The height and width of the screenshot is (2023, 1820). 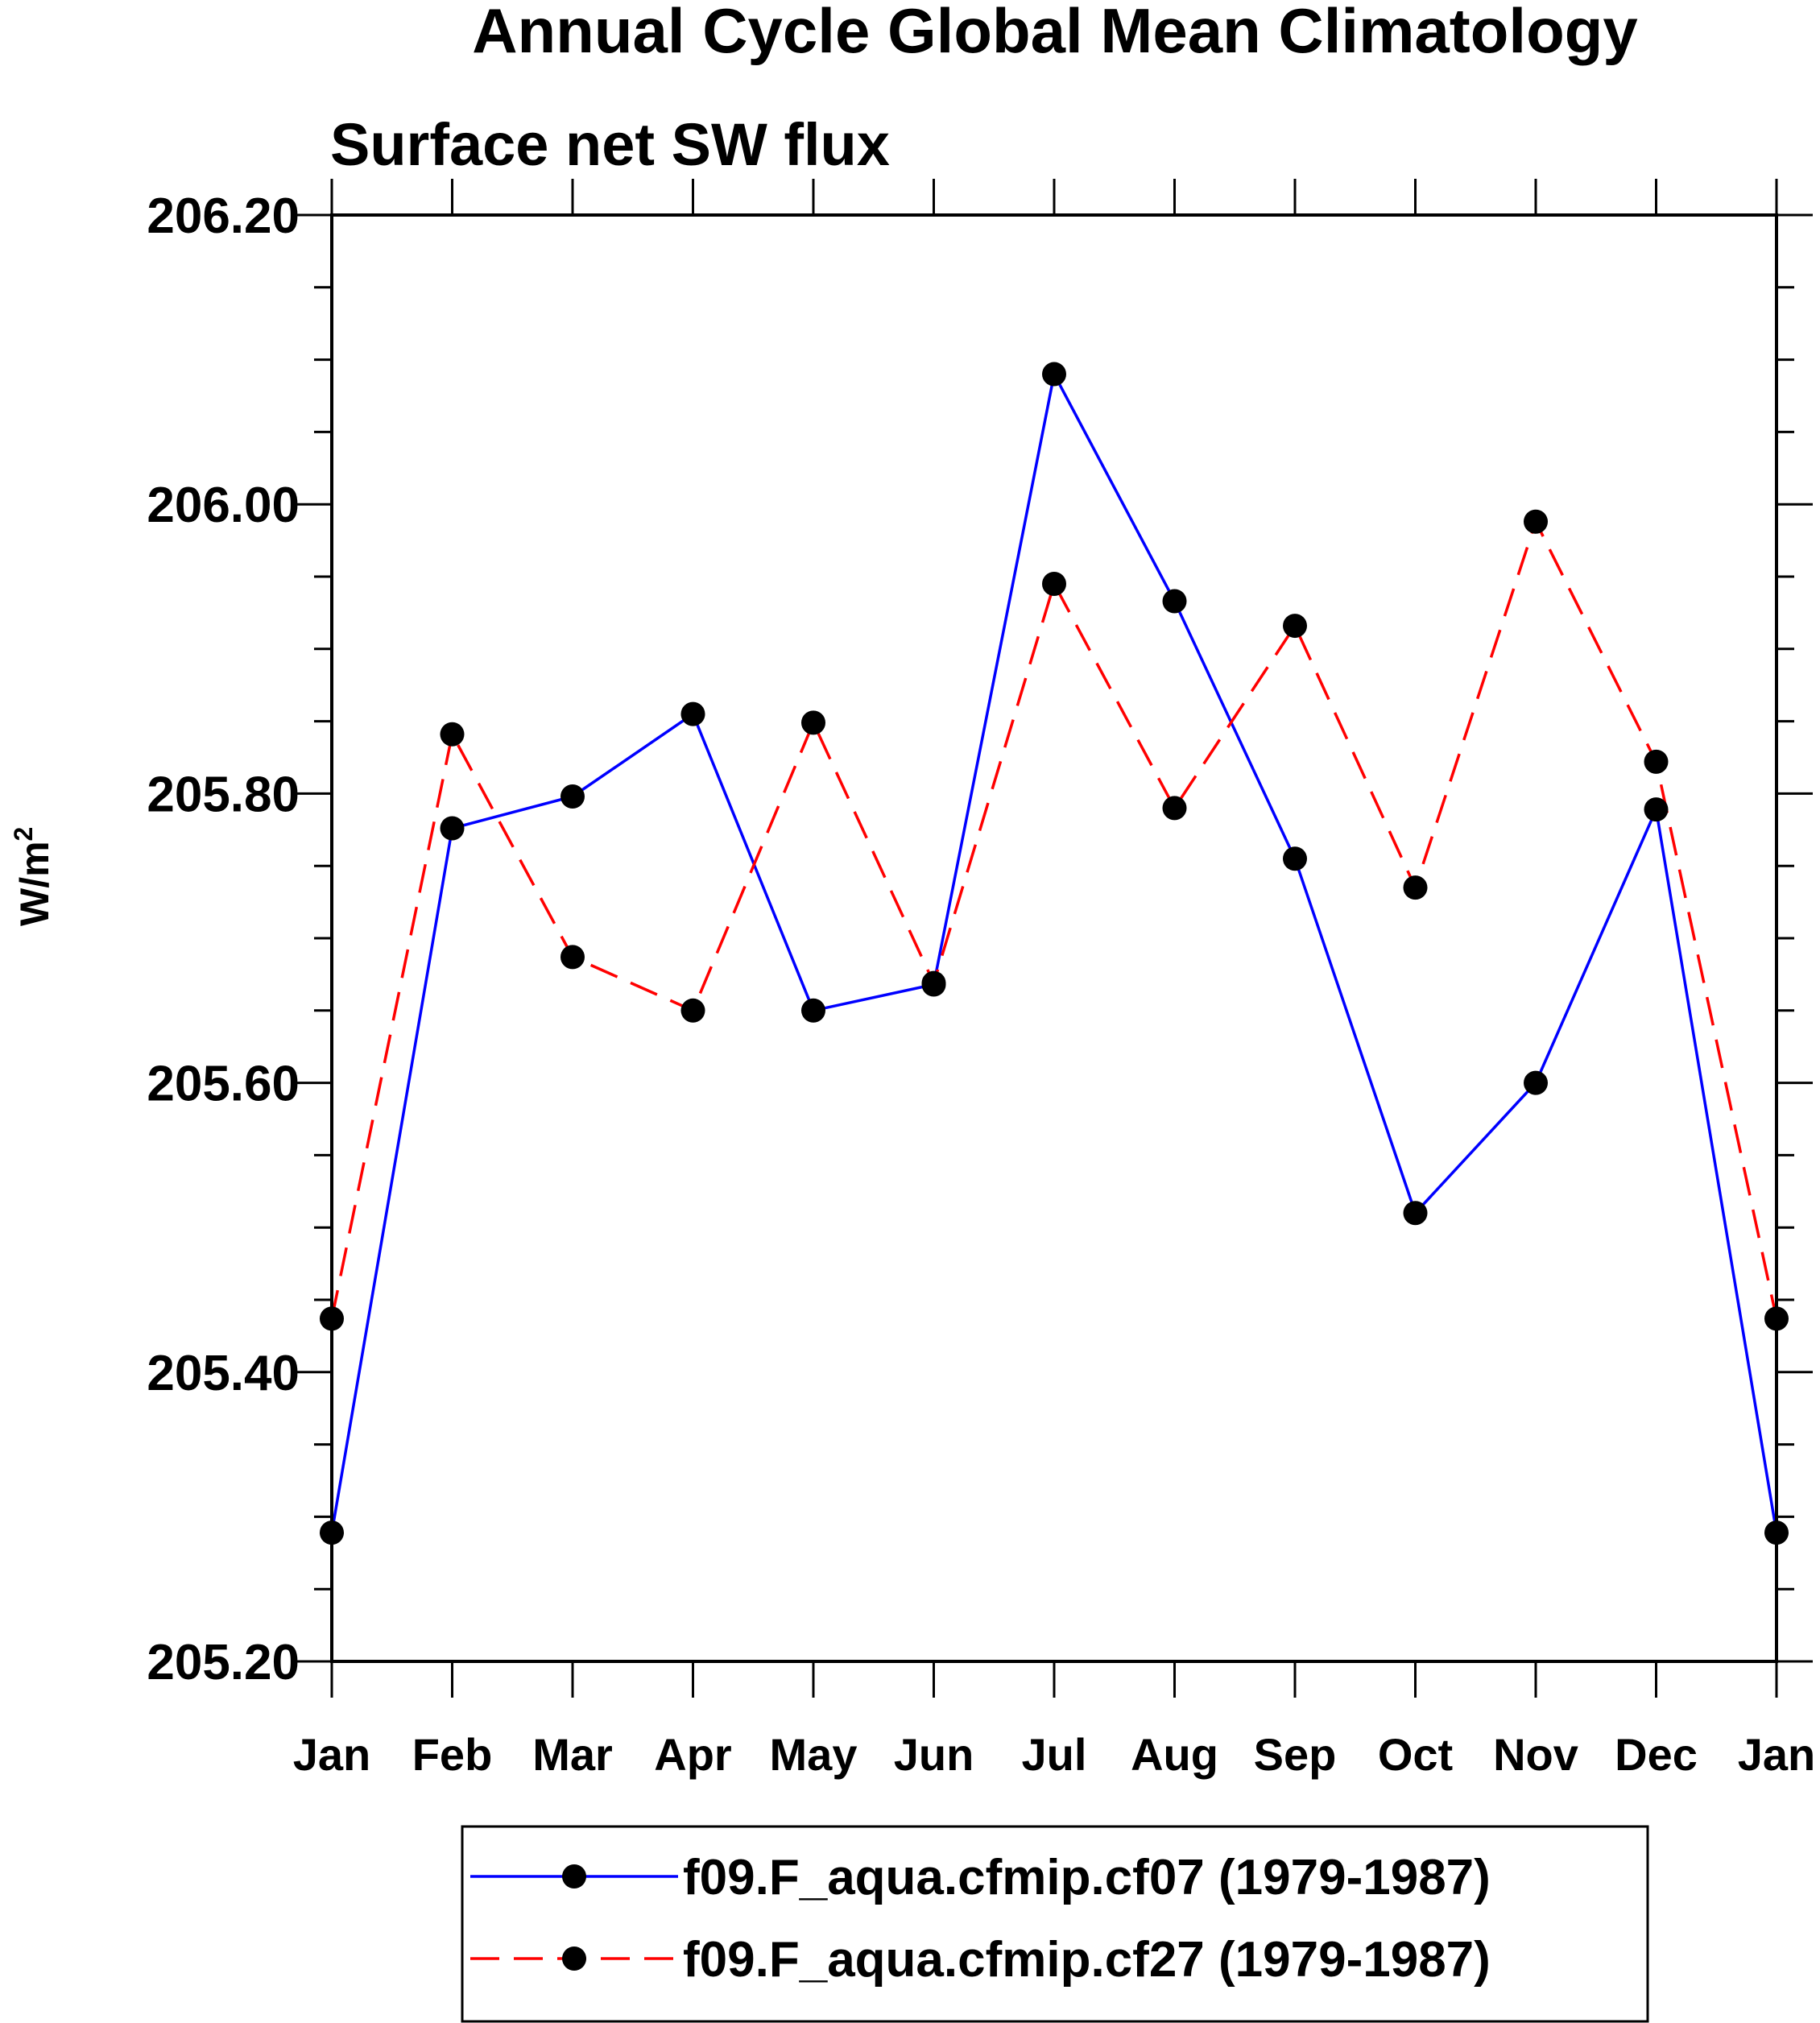 I want to click on y-tick-label: 205.80, so click(x=224, y=794).